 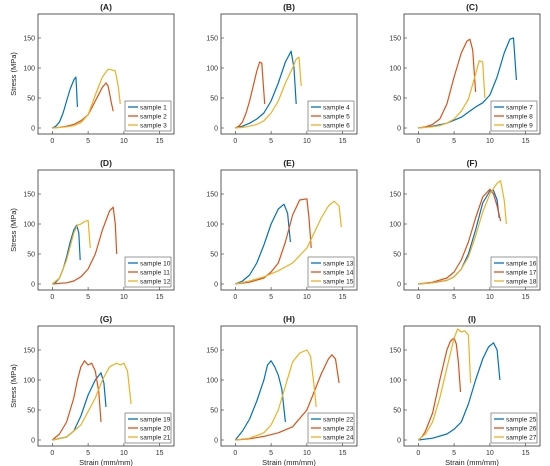 What do you see at coordinates (13, 386) in the screenshot?
I see `y-axis-label: Stress (MPa)` at bounding box center [13, 386].